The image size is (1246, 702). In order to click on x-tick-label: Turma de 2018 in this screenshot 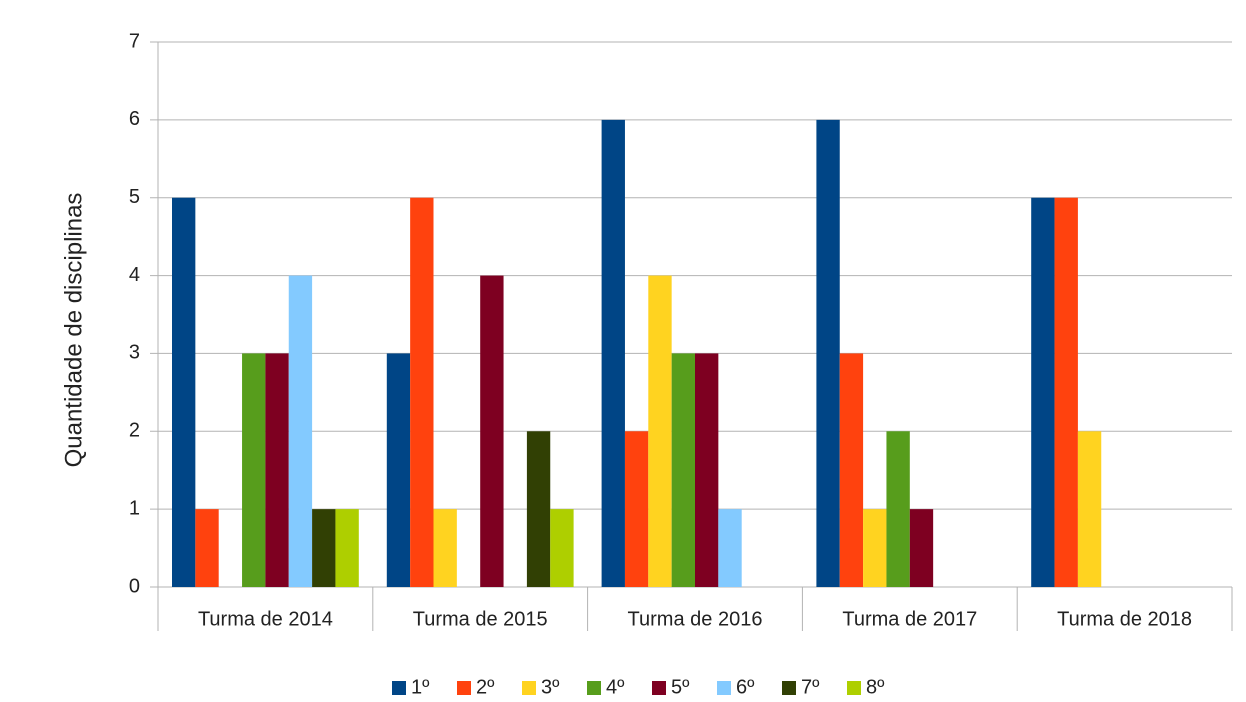, I will do `click(1124, 619)`.